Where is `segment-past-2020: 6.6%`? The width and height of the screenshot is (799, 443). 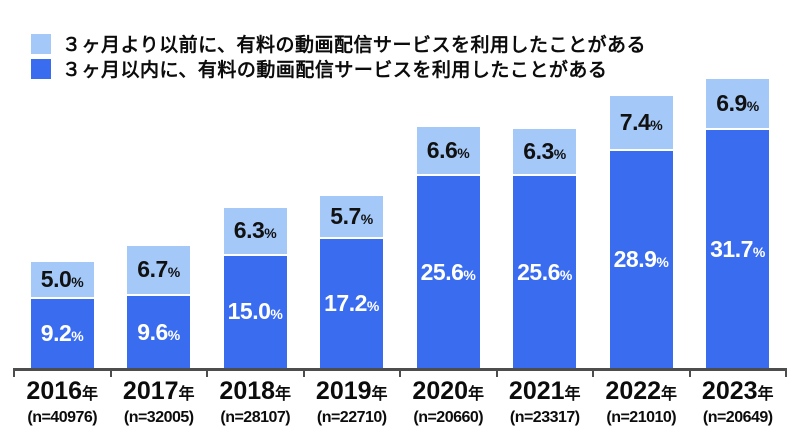
segment-past-2020: 6.6% is located at coordinates (448, 150).